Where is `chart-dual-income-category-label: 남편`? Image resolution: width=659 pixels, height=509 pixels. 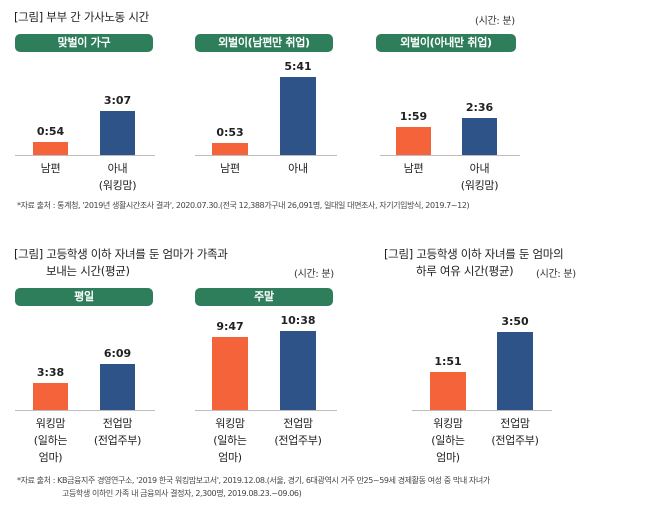 chart-dual-income-category-label: 남편 is located at coordinates (50, 168).